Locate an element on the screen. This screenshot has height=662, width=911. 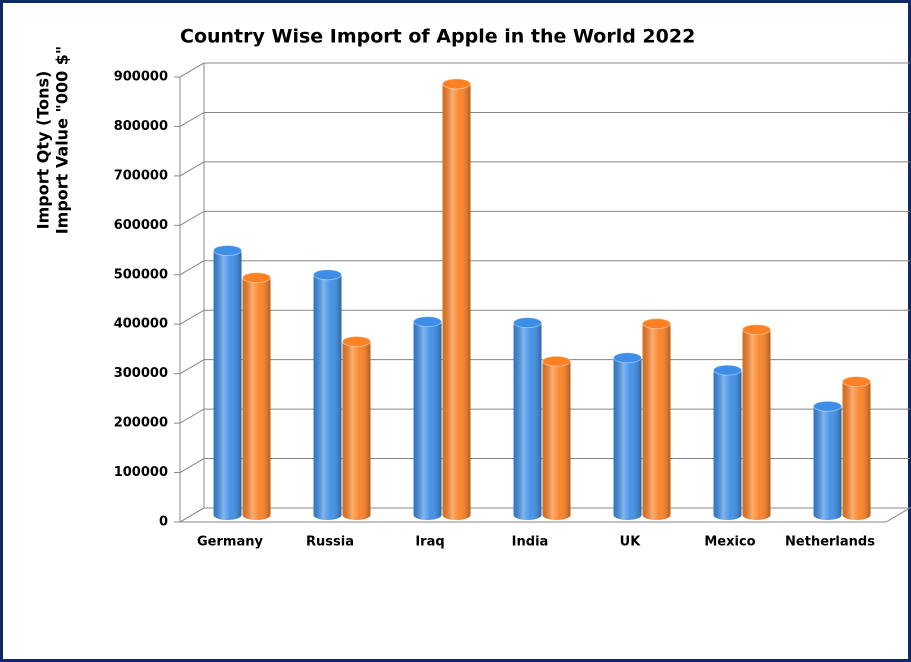
y-tick-label: 600000 is located at coordinates (141, 225).